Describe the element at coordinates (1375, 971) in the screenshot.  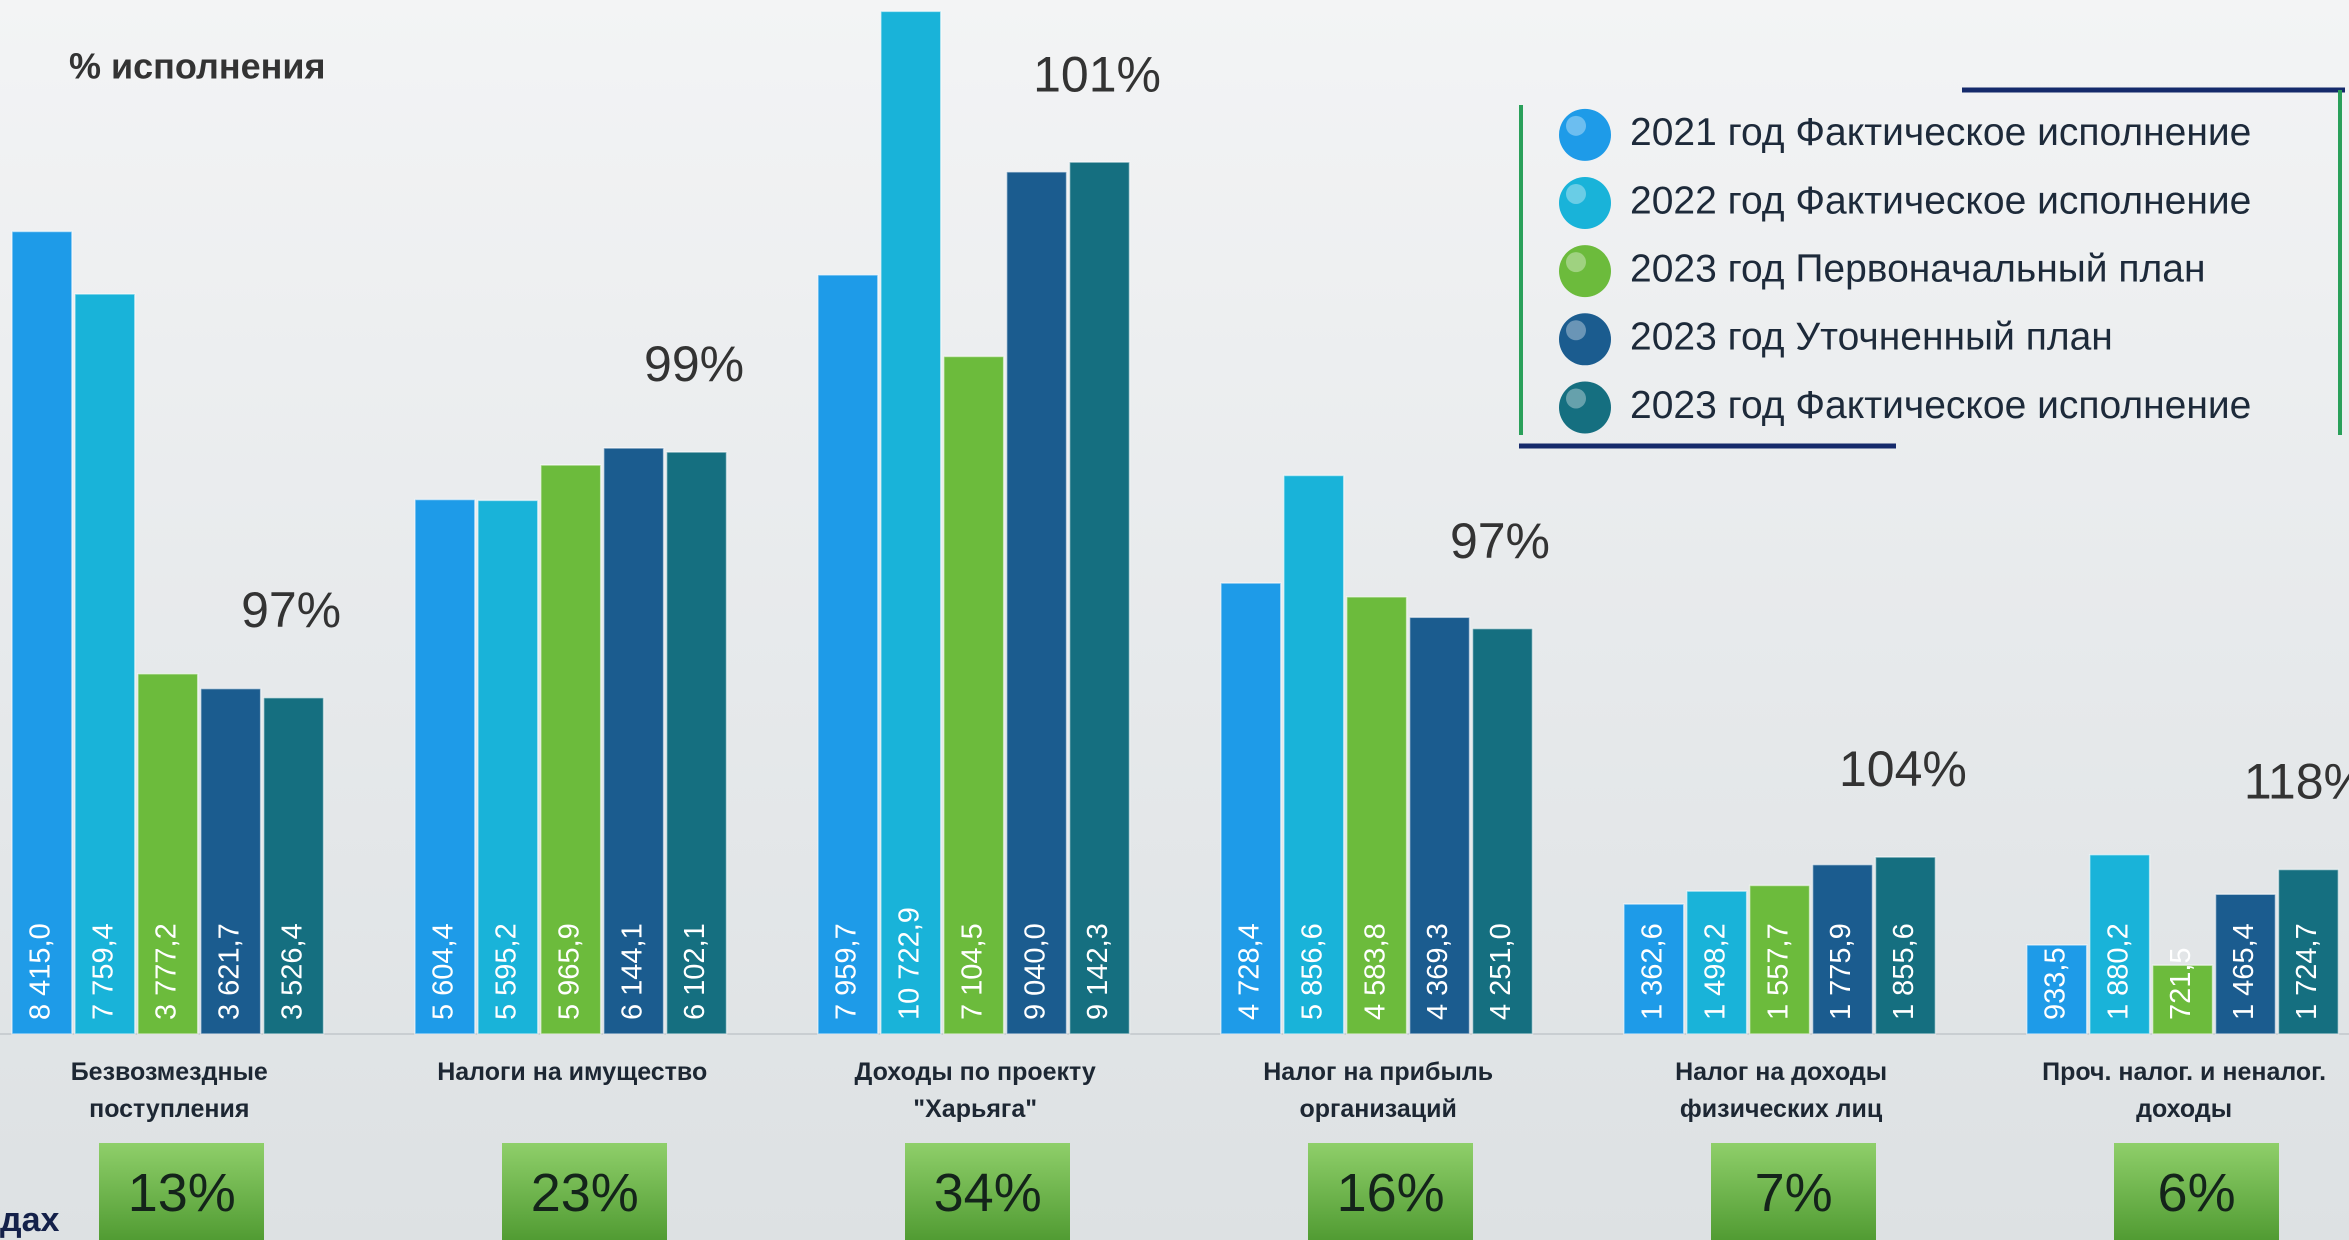
I see `value-label: 4 583,8` at that location.